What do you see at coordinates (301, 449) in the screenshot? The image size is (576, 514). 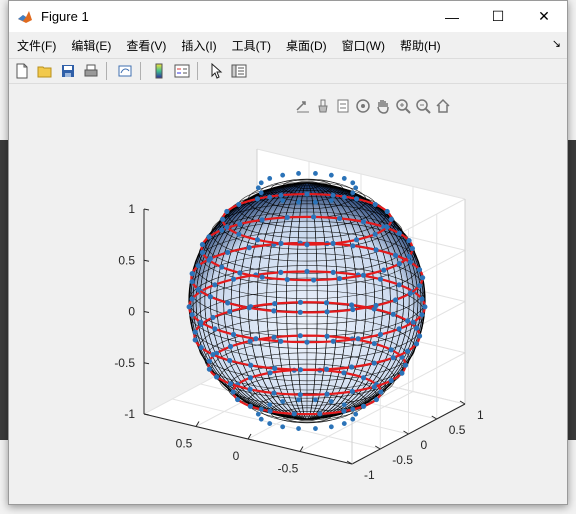 I see `x-tick-mark` at bounding box center [301, 449].